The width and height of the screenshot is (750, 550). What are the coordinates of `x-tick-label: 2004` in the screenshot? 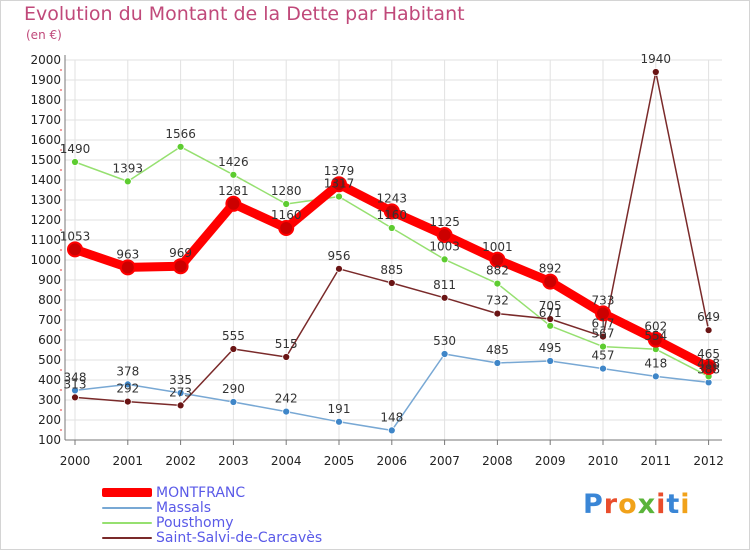 It's located at (286, 461).